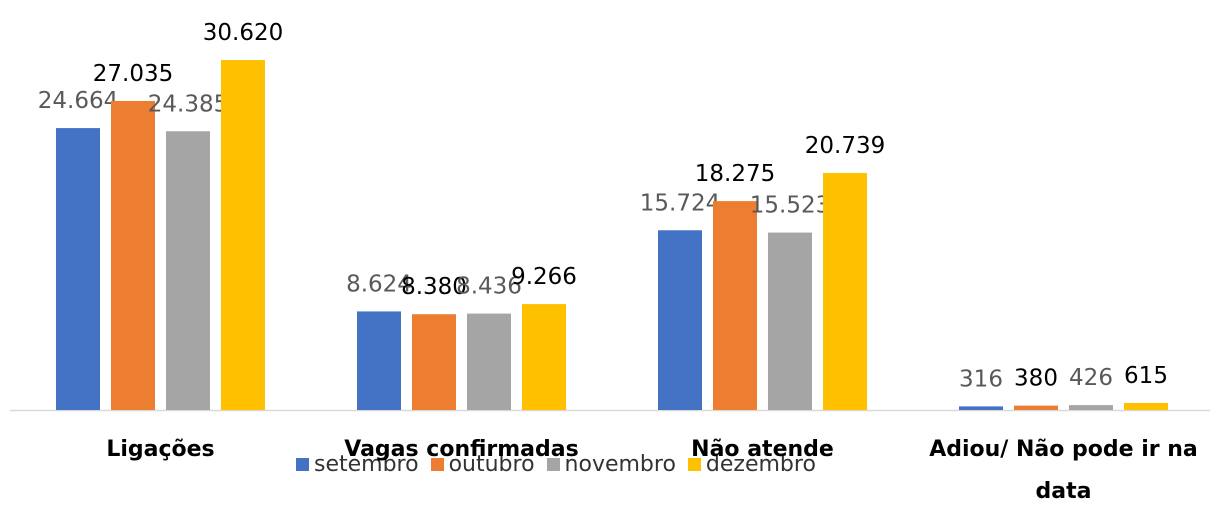 This screenshot has height=513, width=1231. What do you see at coordinates (188, 104) in the screenshot?
I see `data-label: 24.385` at bounding box center [188, 104].